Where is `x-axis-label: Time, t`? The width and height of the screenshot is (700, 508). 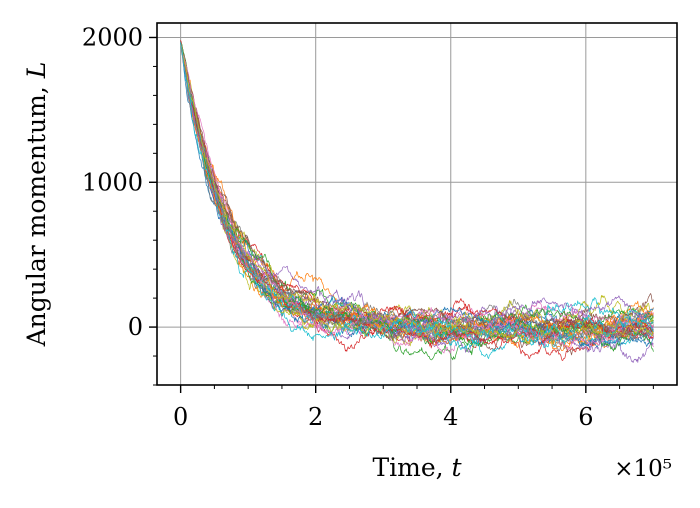
x-axis-label: Time, t is located at coordinates (417, 467).